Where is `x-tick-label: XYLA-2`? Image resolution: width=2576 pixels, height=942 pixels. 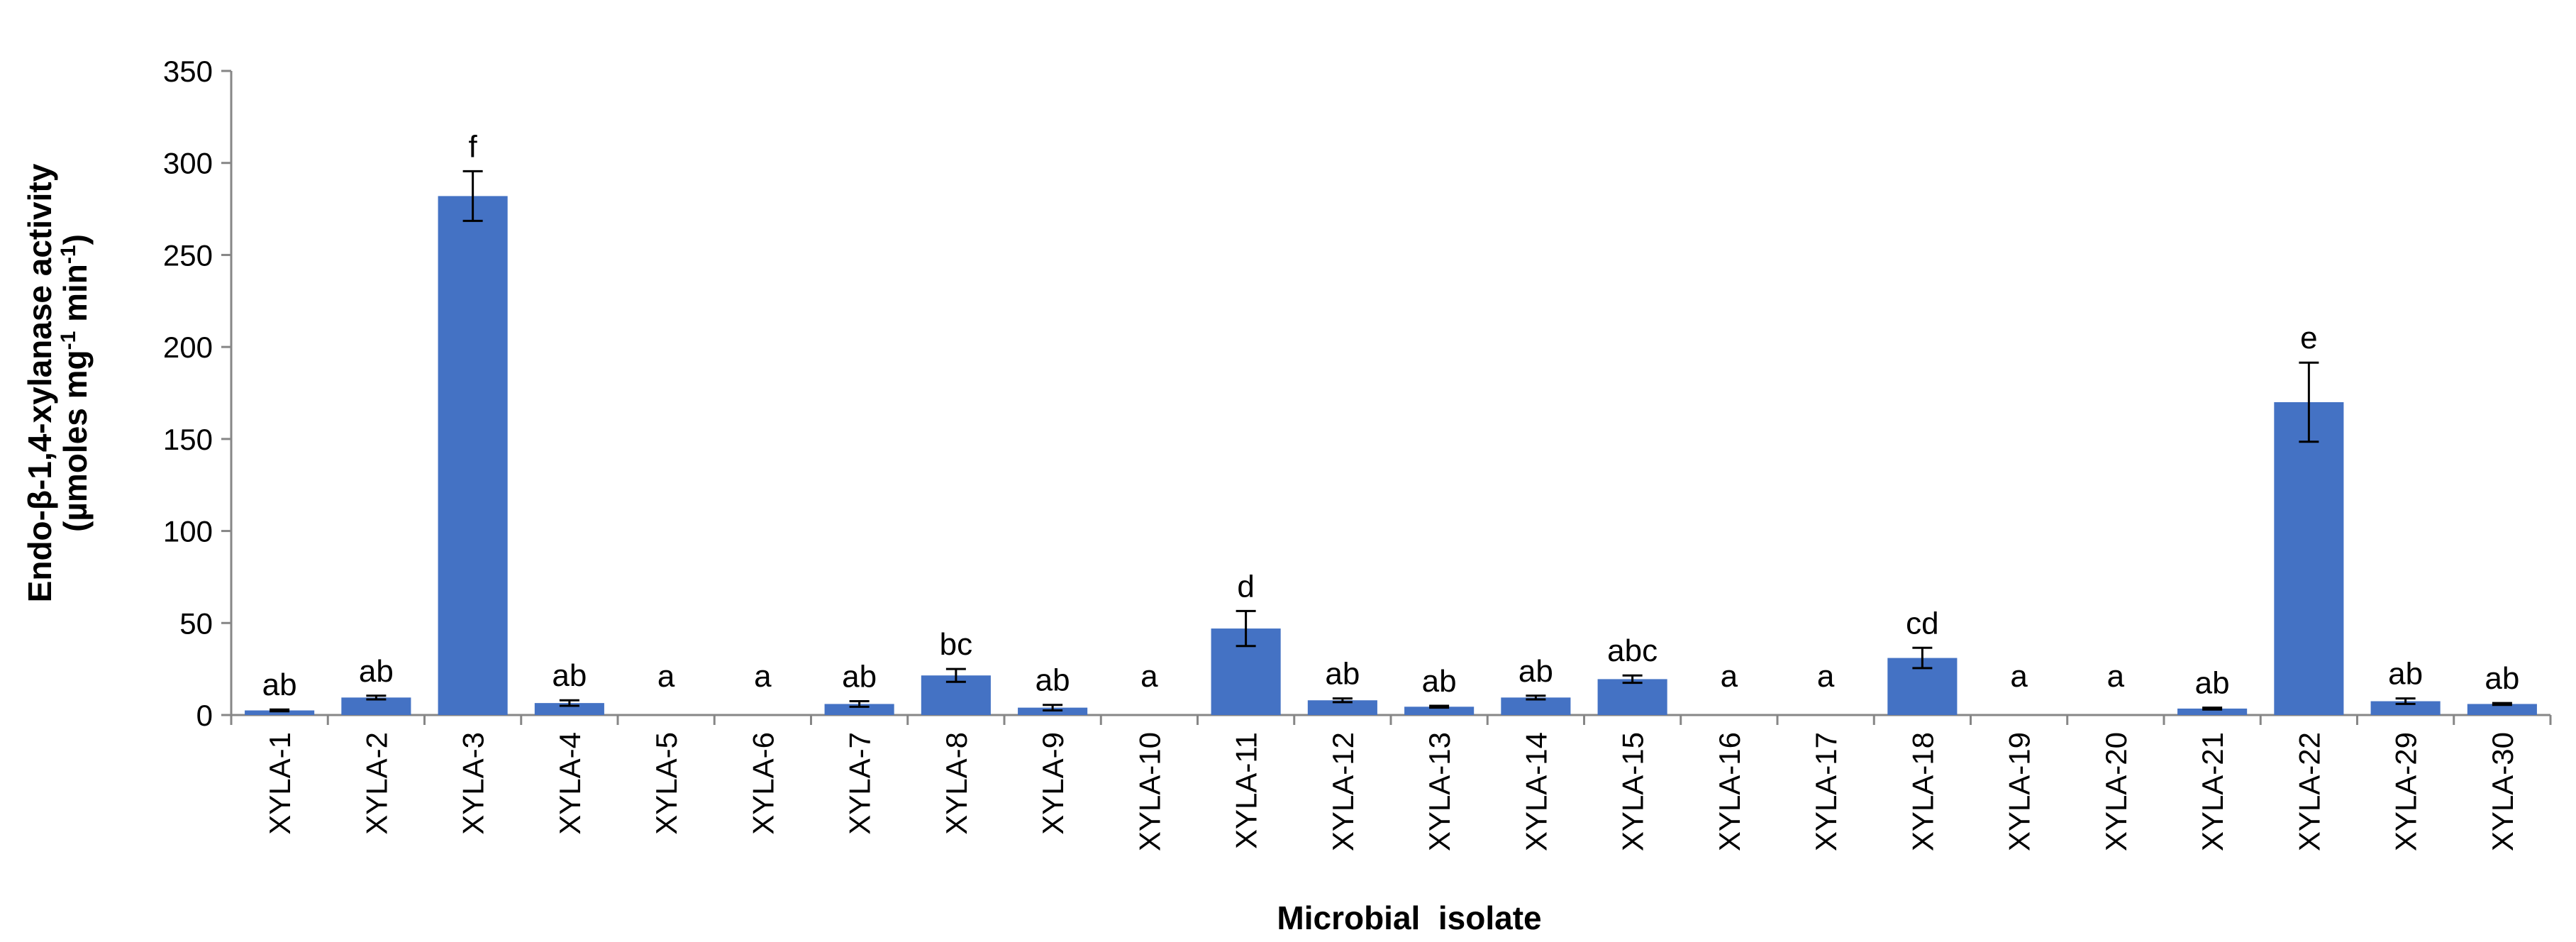
x-tick-label: XYLA-2 is located at coordinates (376, 783).